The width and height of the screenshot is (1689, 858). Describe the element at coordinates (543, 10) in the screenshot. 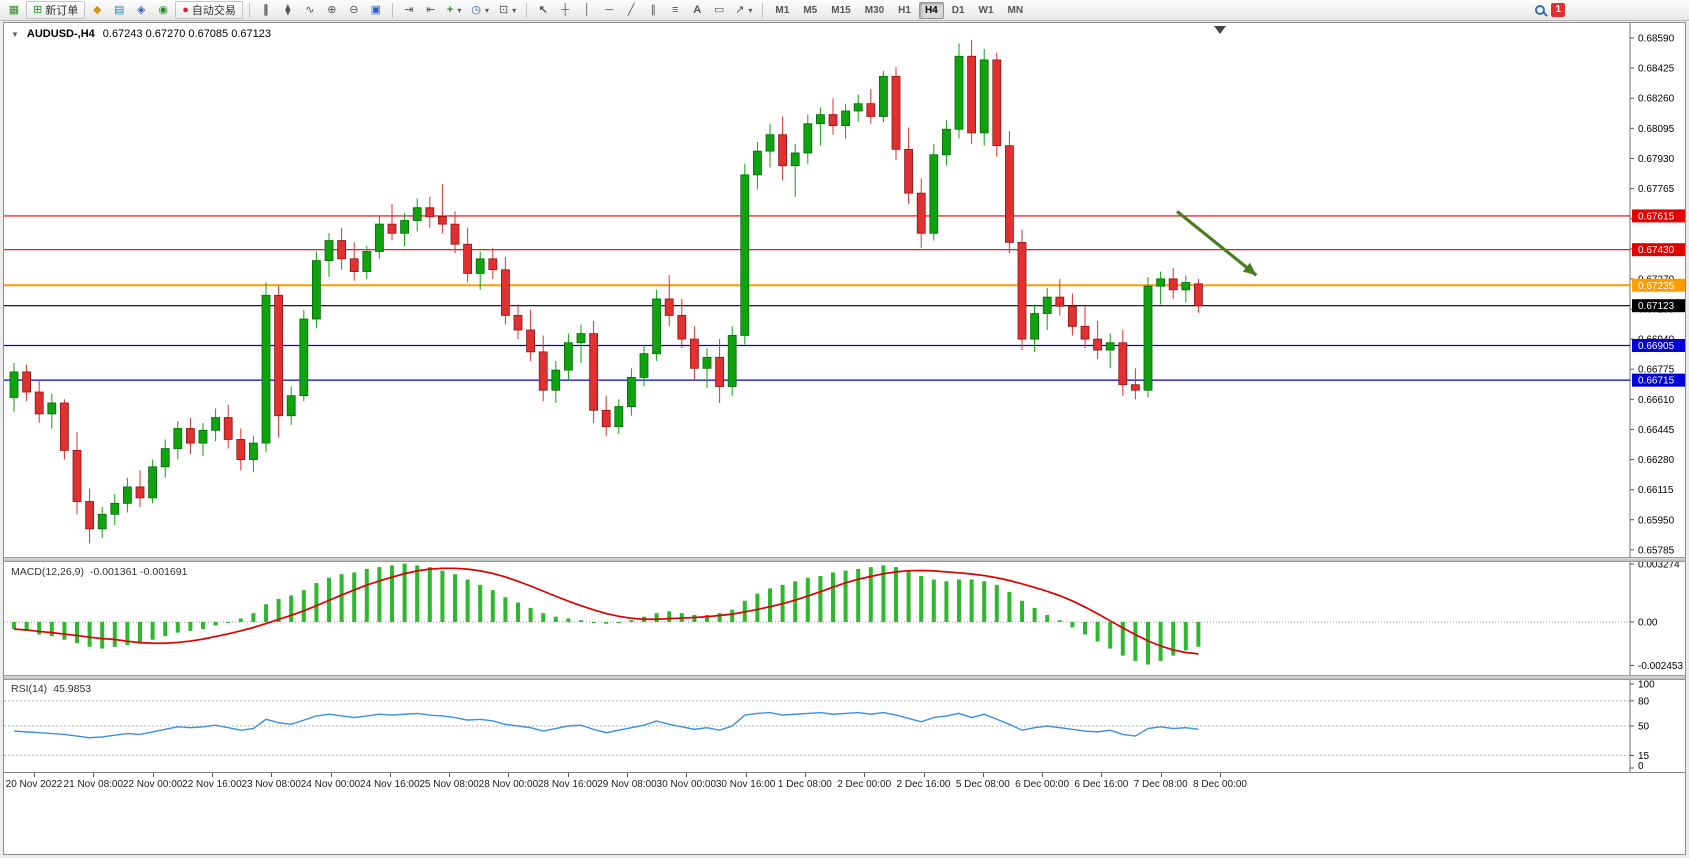

I see `cursor-tool-button: ↖` at that location.